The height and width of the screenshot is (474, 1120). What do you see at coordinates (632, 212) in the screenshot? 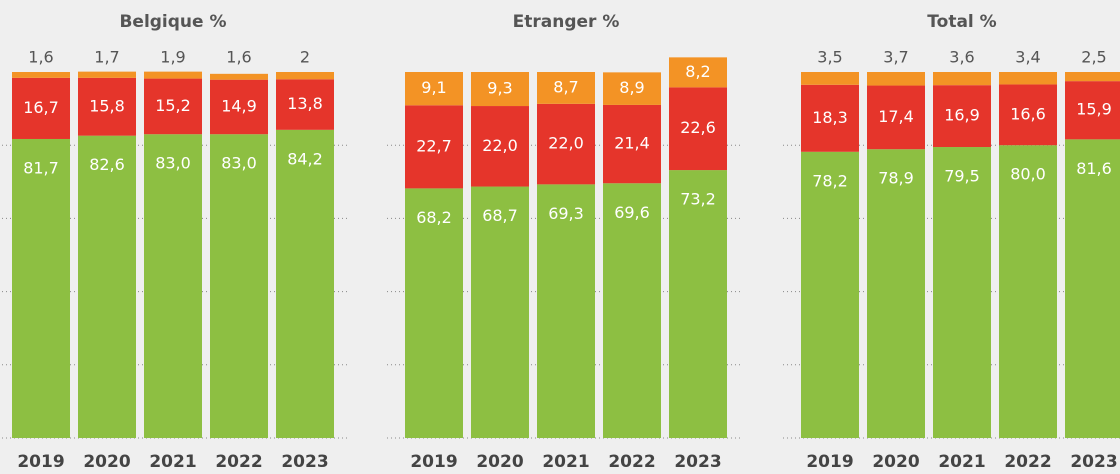
I see `data-label: 69,6` at bounding box center [632, 212].